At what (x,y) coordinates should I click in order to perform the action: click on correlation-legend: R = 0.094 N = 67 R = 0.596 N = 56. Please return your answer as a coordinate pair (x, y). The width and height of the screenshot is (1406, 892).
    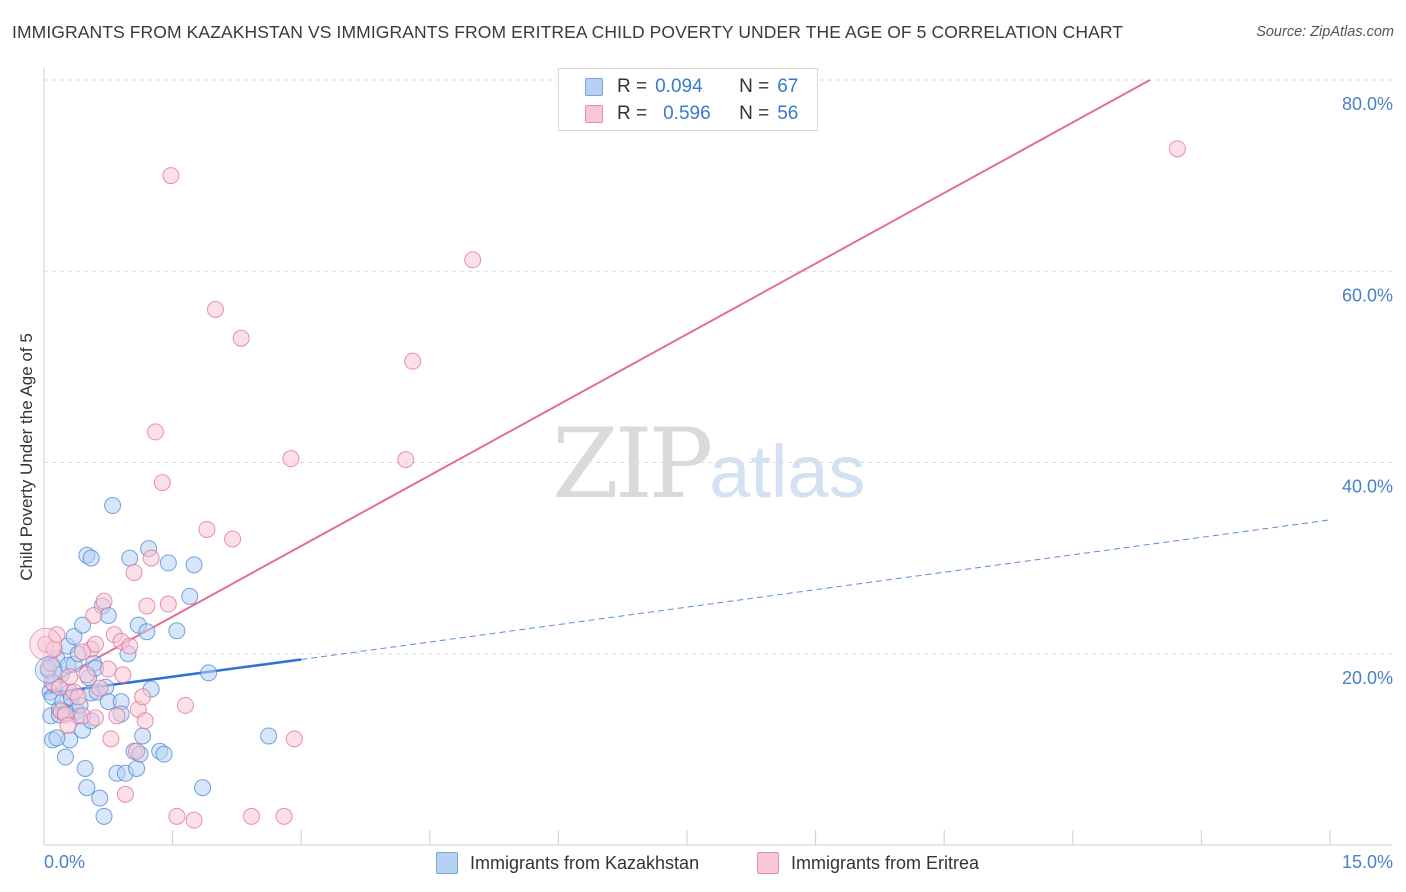
    Looking at the image, I should click on (688, 99).